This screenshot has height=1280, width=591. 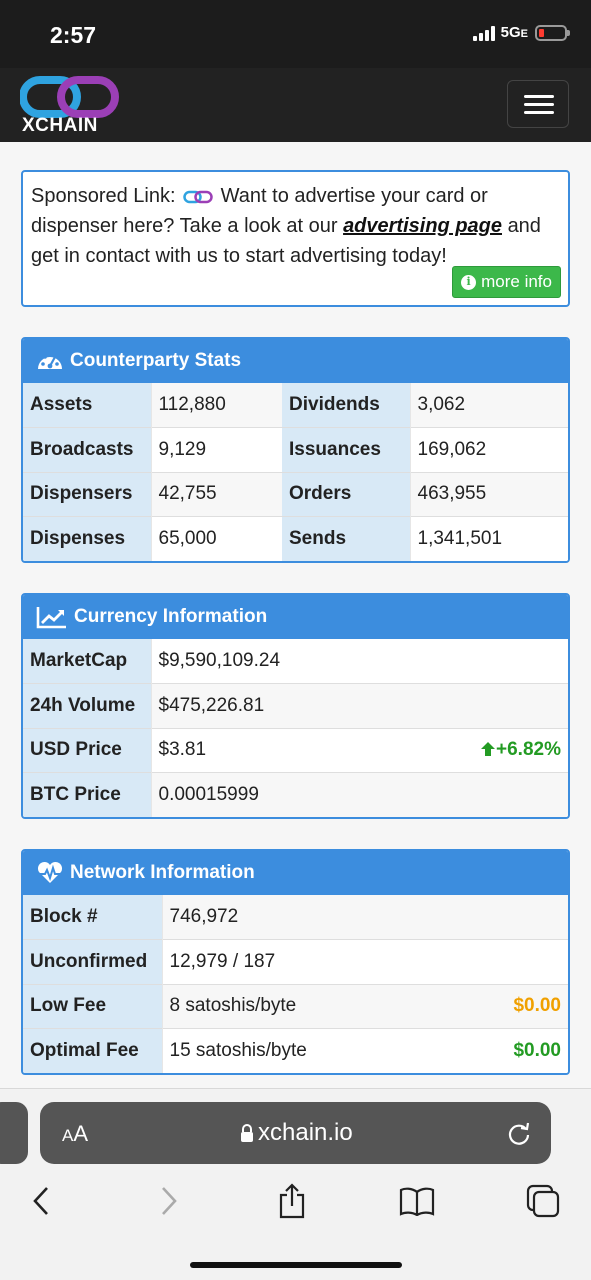 What do you see at coordinates (87, 705) in the screenshot?
I see `row-label: 24h Volume` at bounding box center [87, 705].